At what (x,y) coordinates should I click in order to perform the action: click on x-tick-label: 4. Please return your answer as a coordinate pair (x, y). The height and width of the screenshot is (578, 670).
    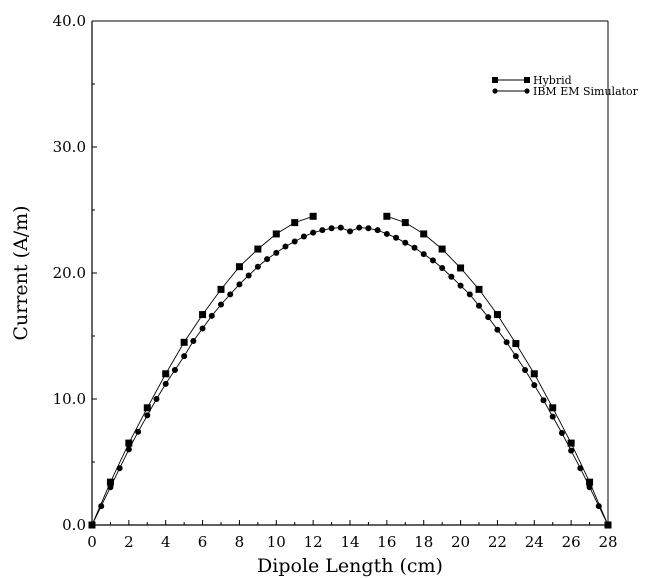
    Looking at the image, I should click on (166, 542).